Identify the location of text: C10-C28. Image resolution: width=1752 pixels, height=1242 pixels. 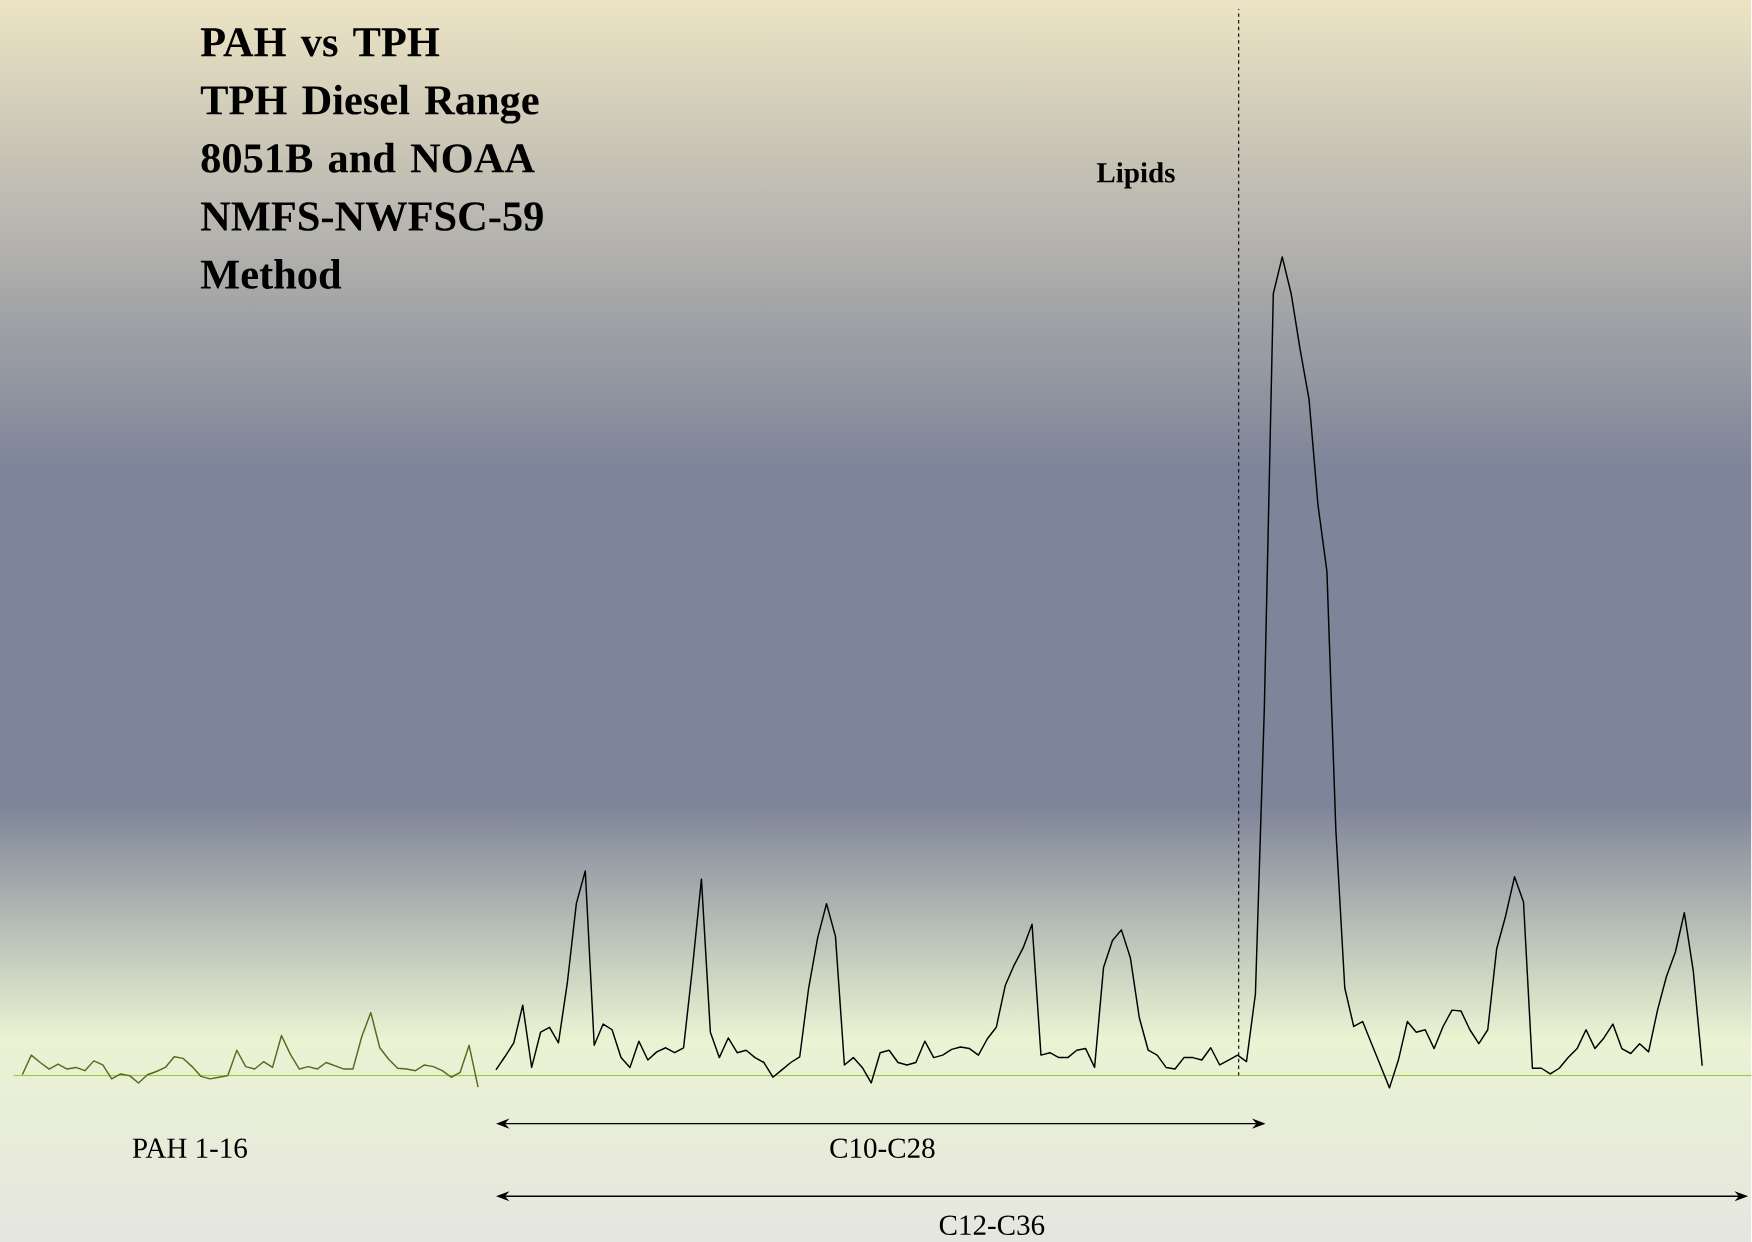
(882, 1148).